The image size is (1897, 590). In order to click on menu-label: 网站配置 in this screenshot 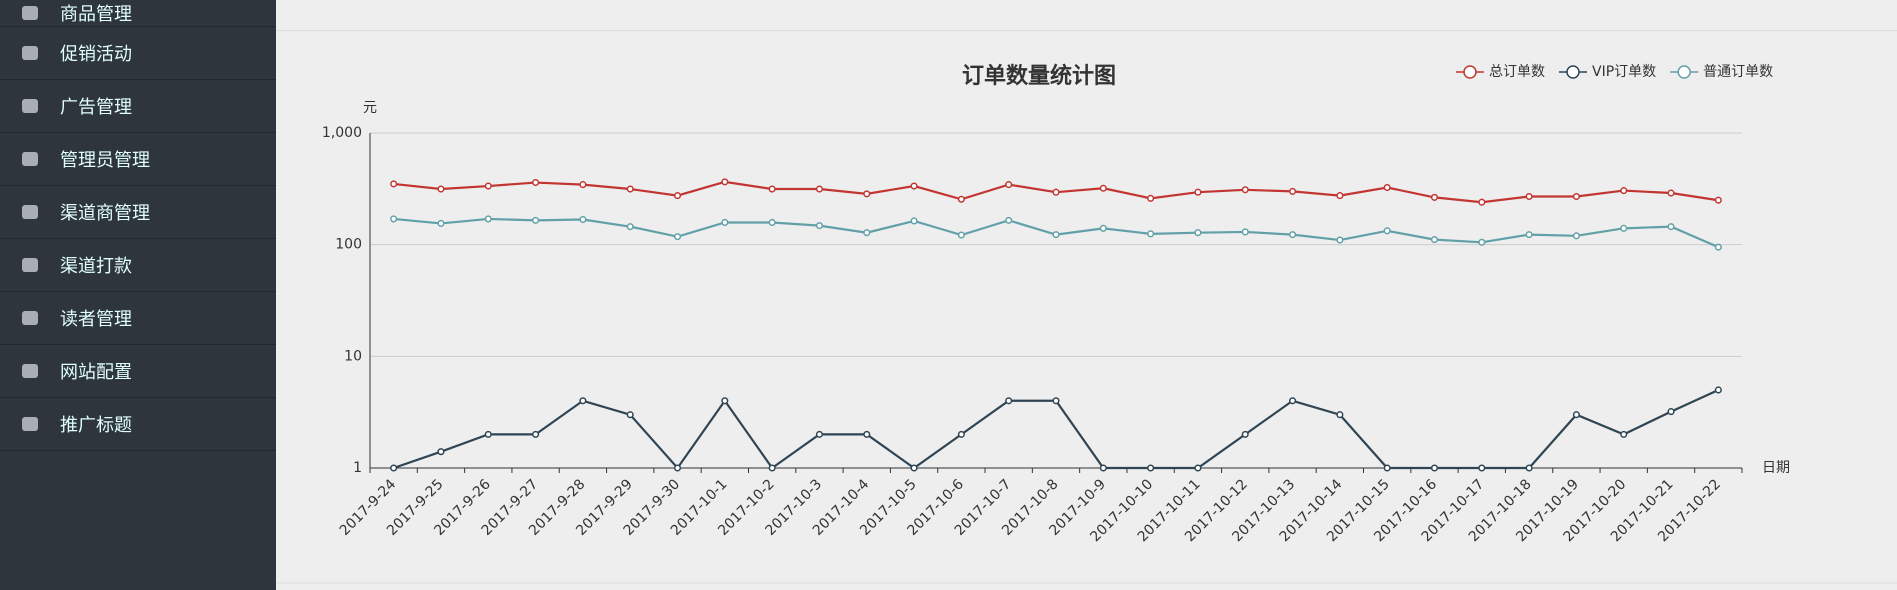, I will do `click(96, 372)`.